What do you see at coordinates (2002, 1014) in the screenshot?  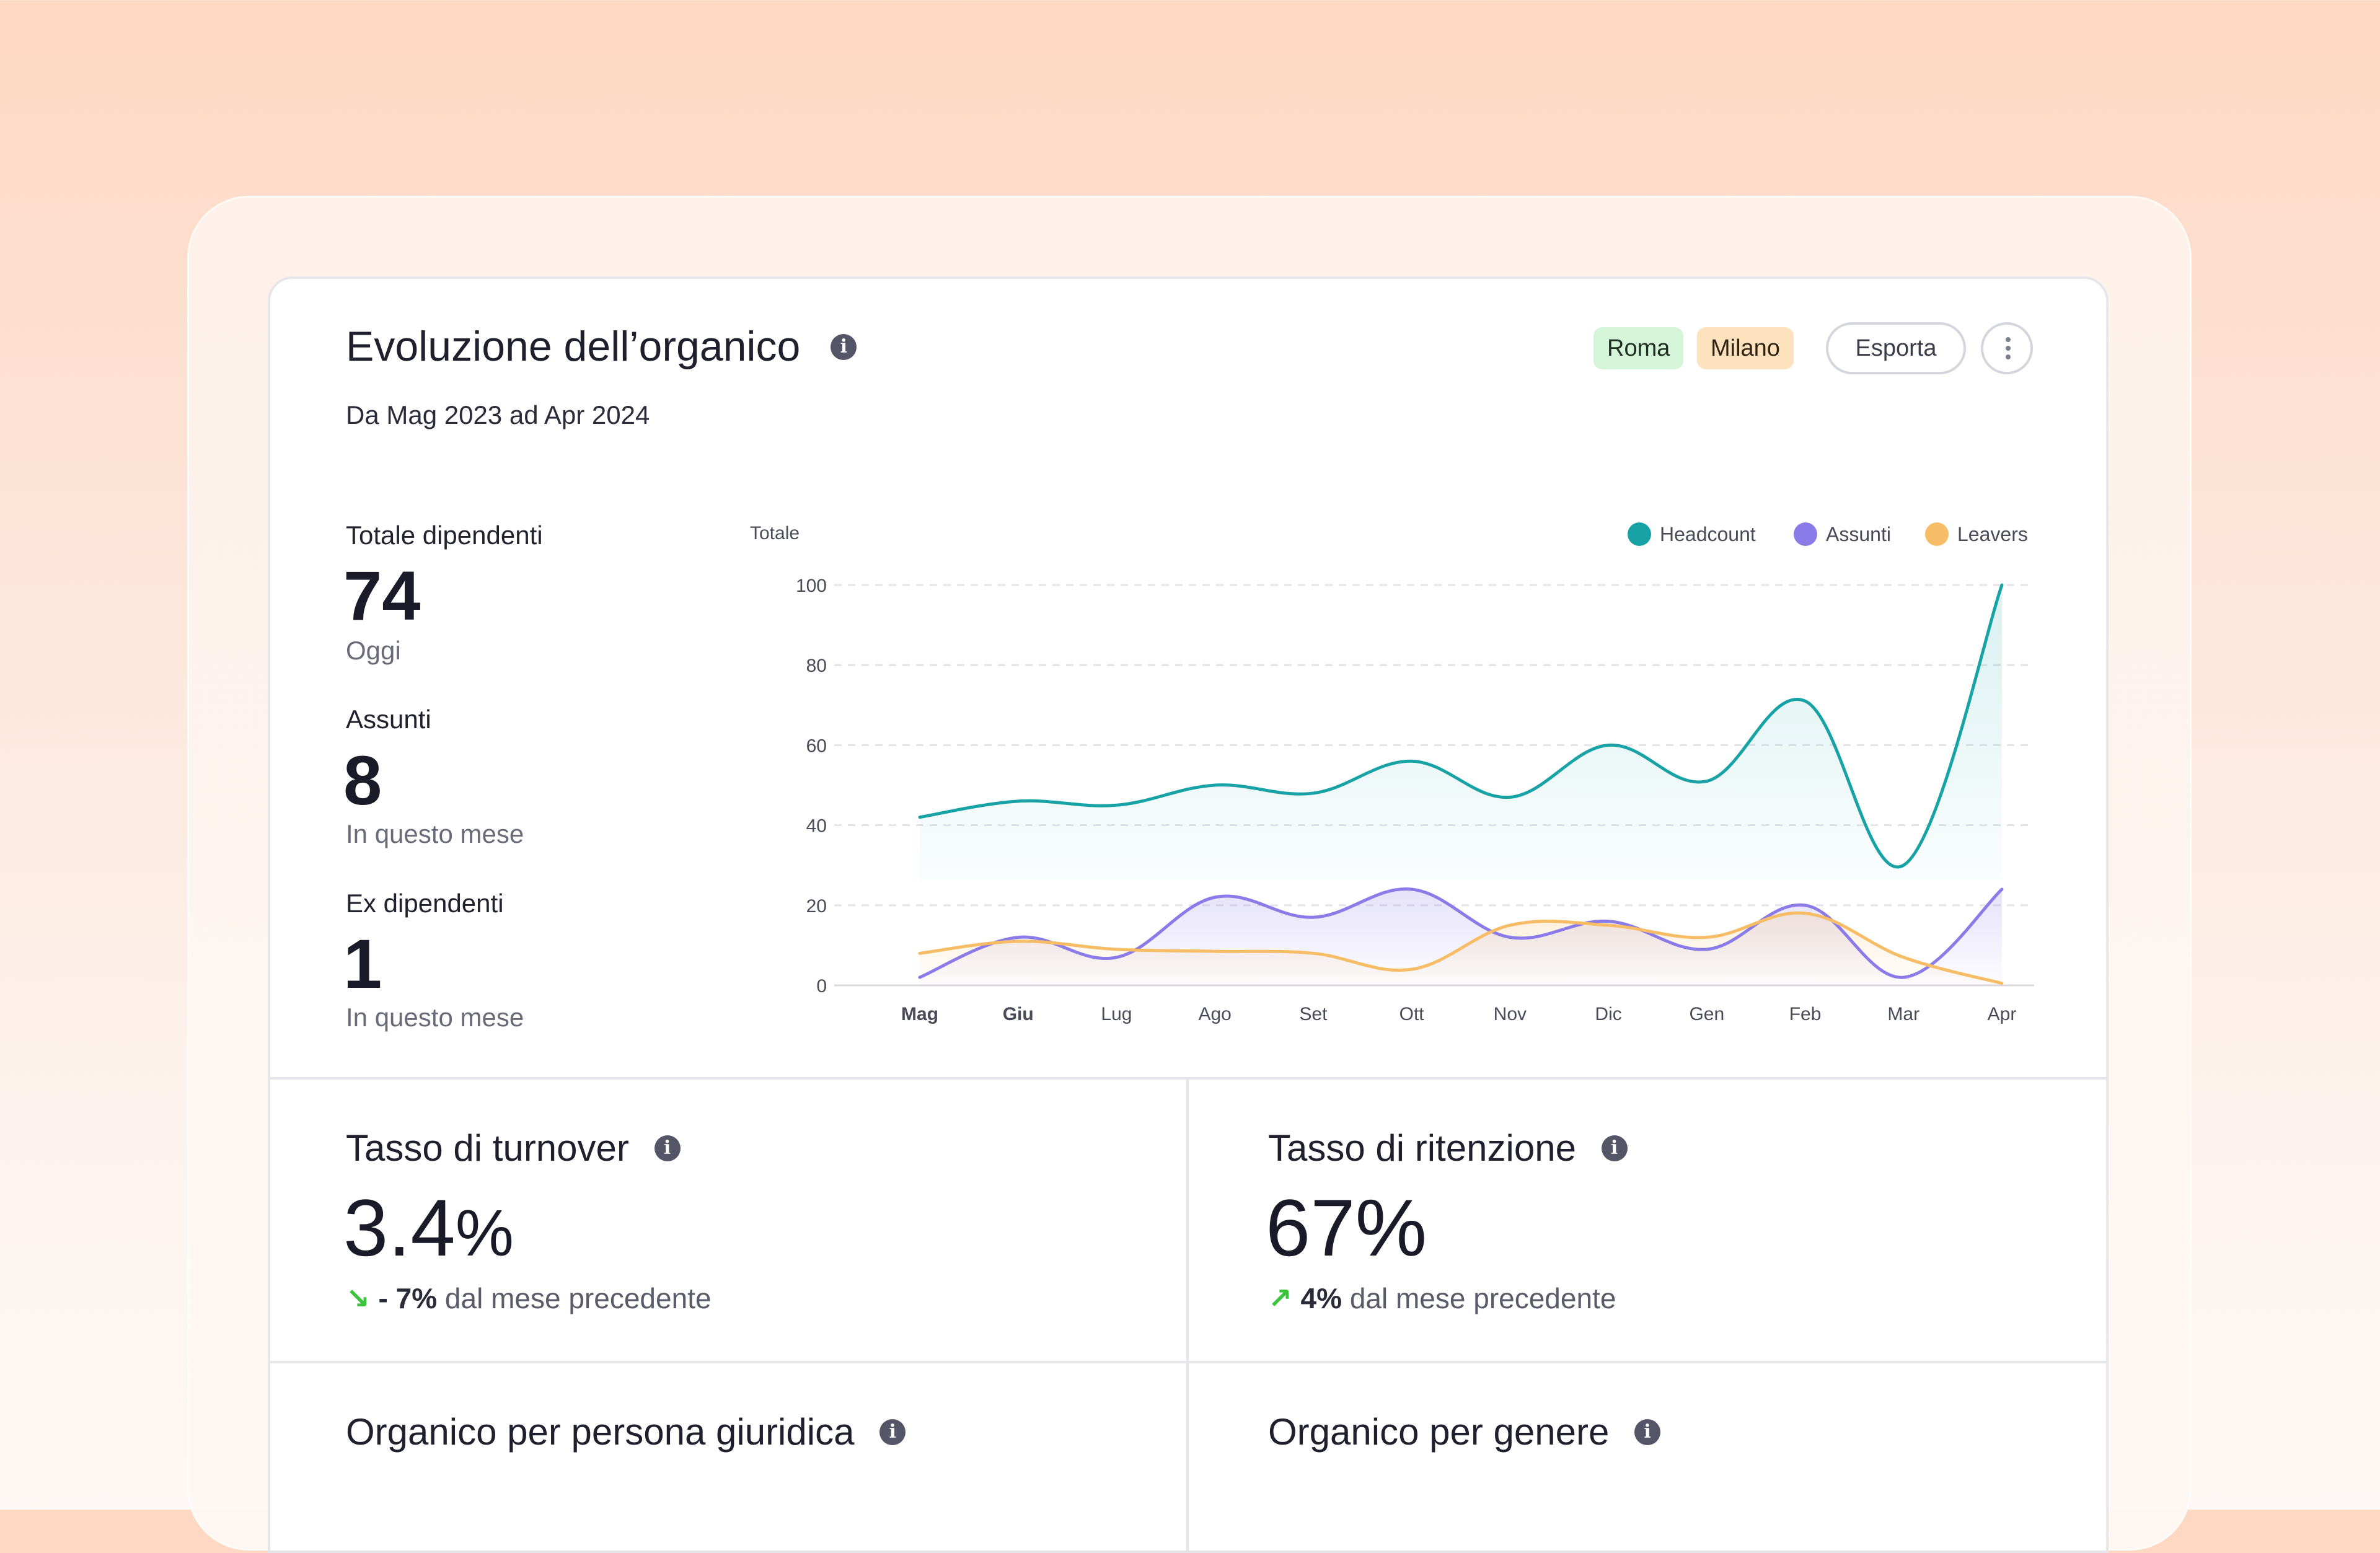 I see `x-tick-label: Apr` at bounding box center [2002, 1014].